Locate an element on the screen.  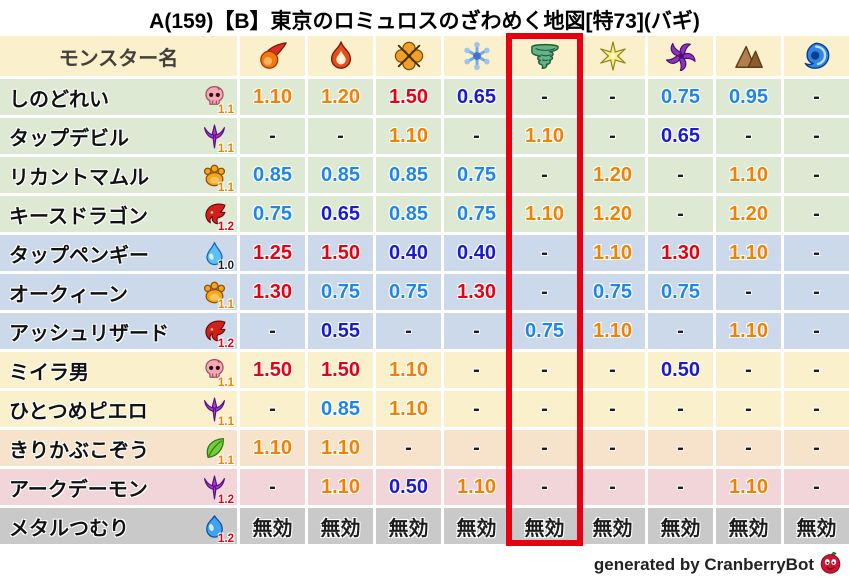
element-header-mountain-icon is located at coordinates (748, 56).